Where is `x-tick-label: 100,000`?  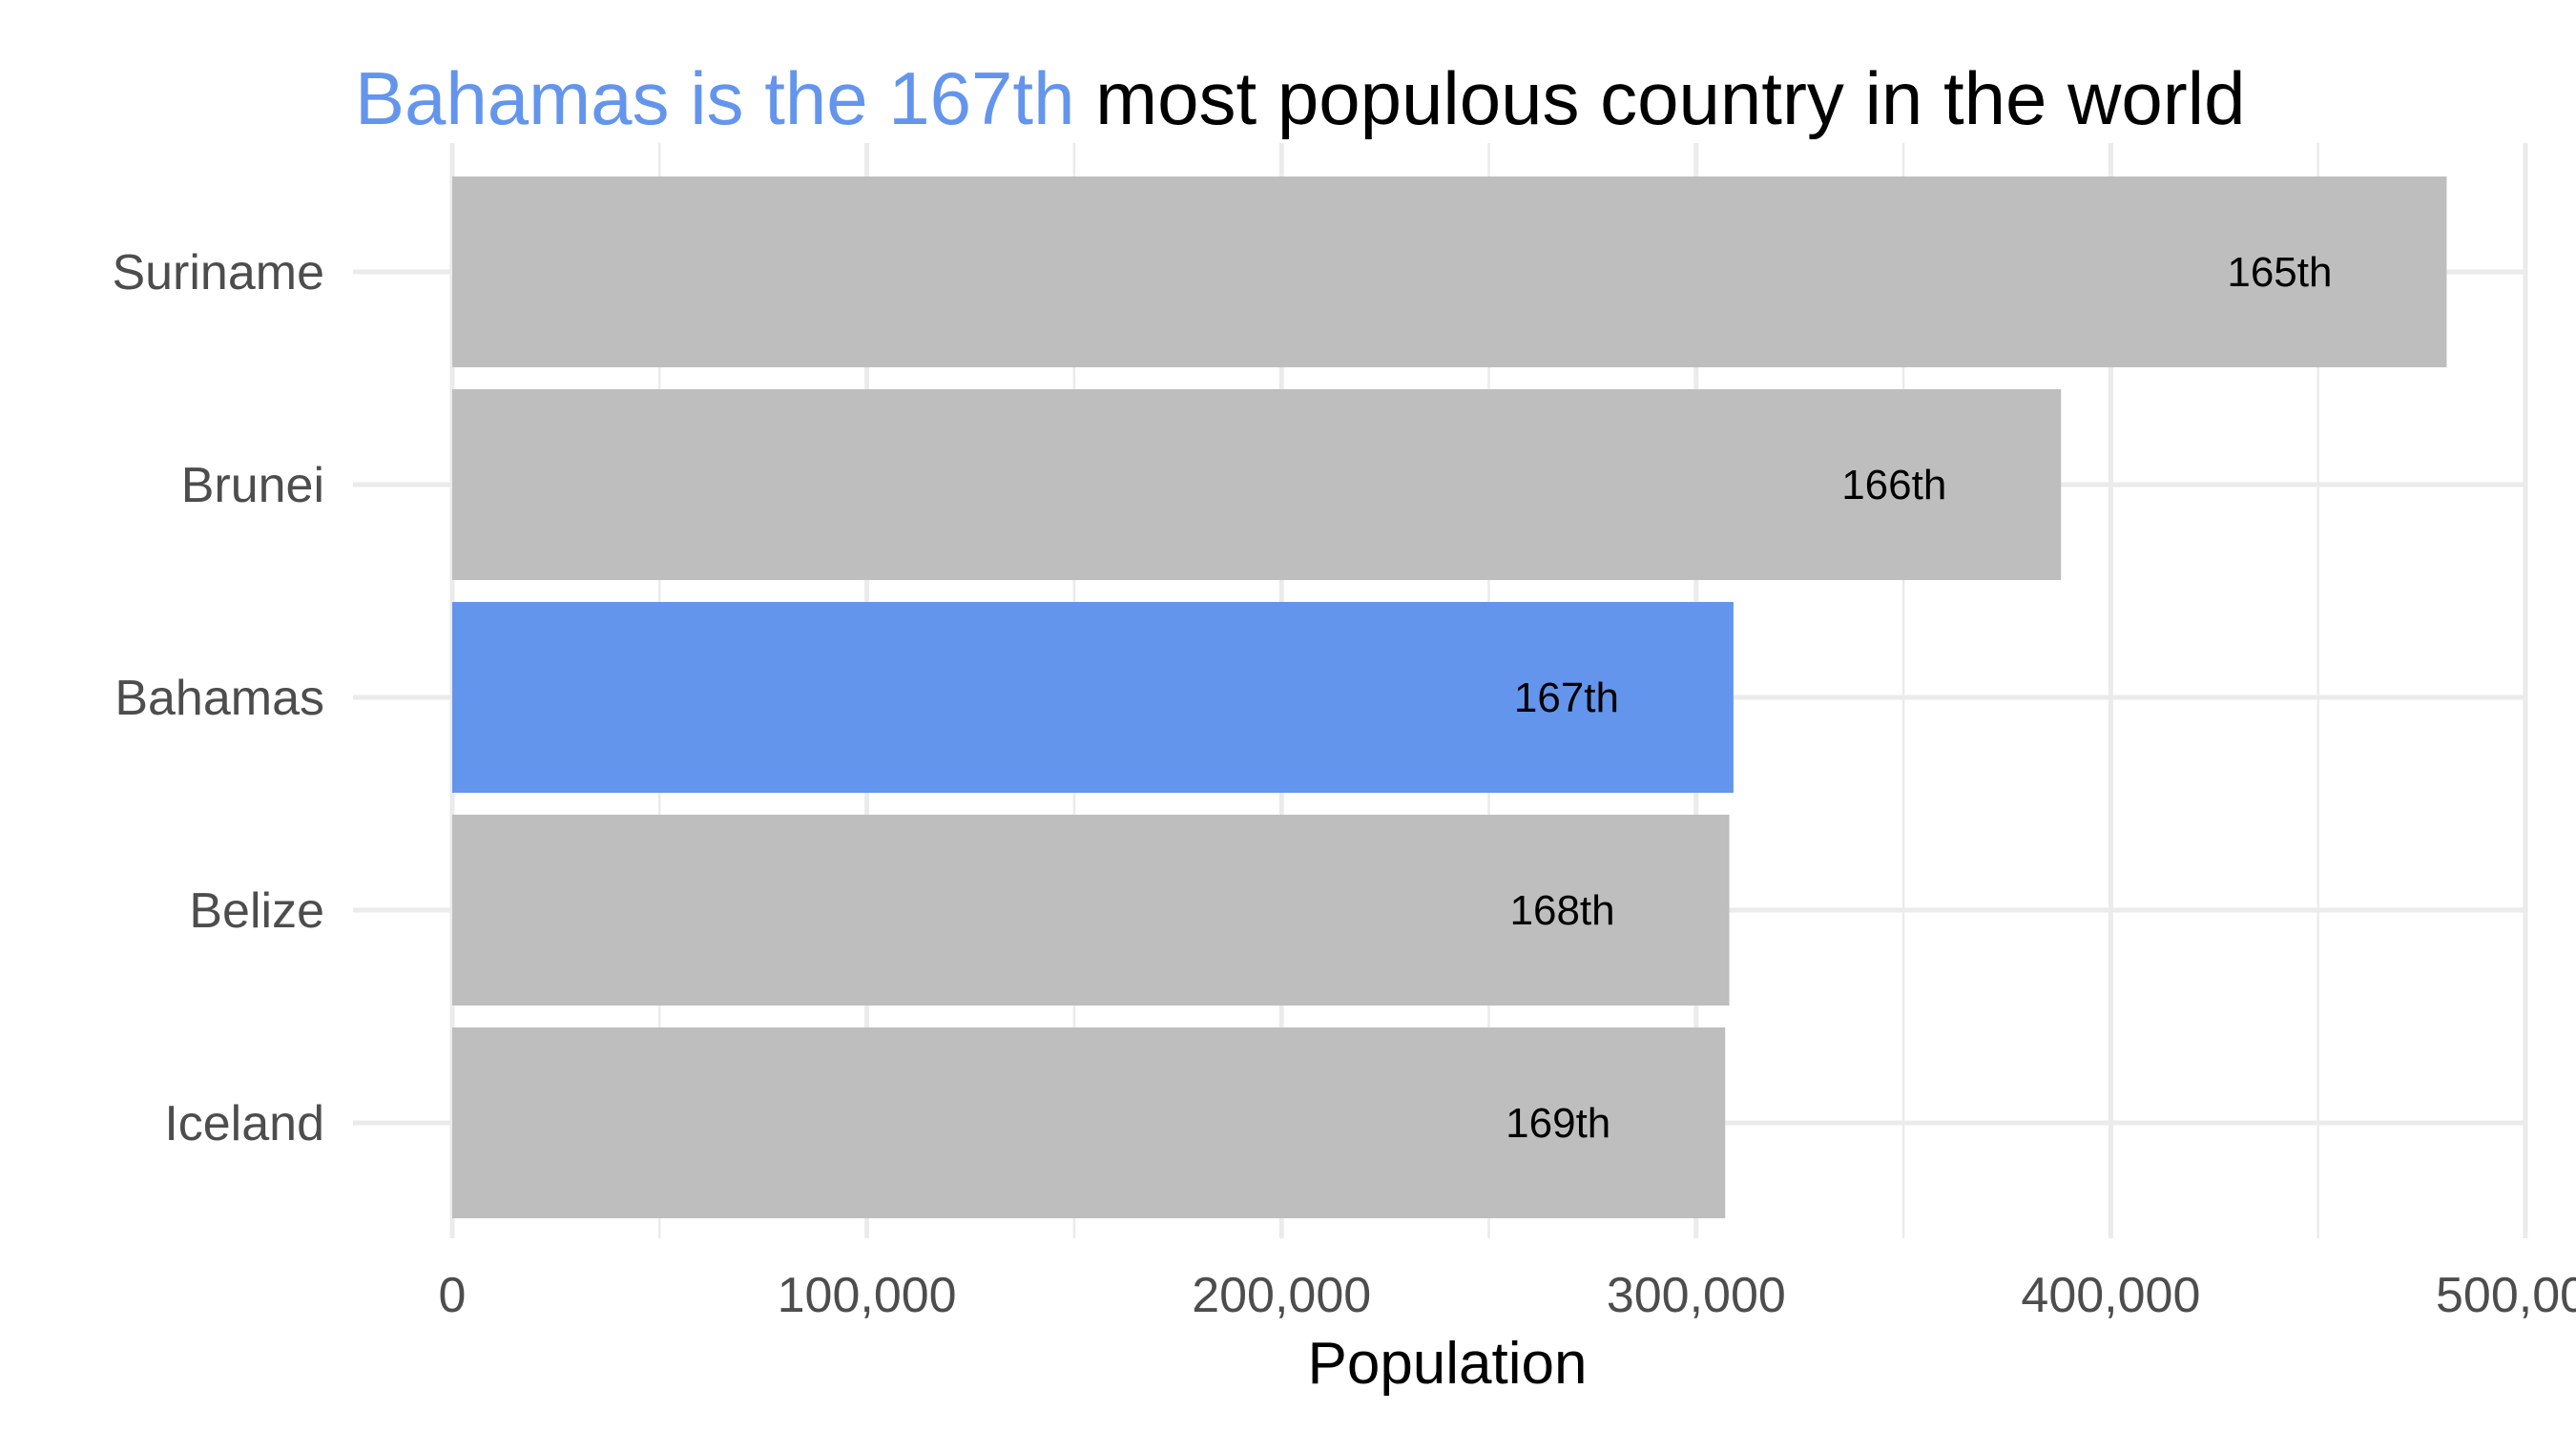
x-tick-label: 100,000 is located at coordinates (867, 1295).